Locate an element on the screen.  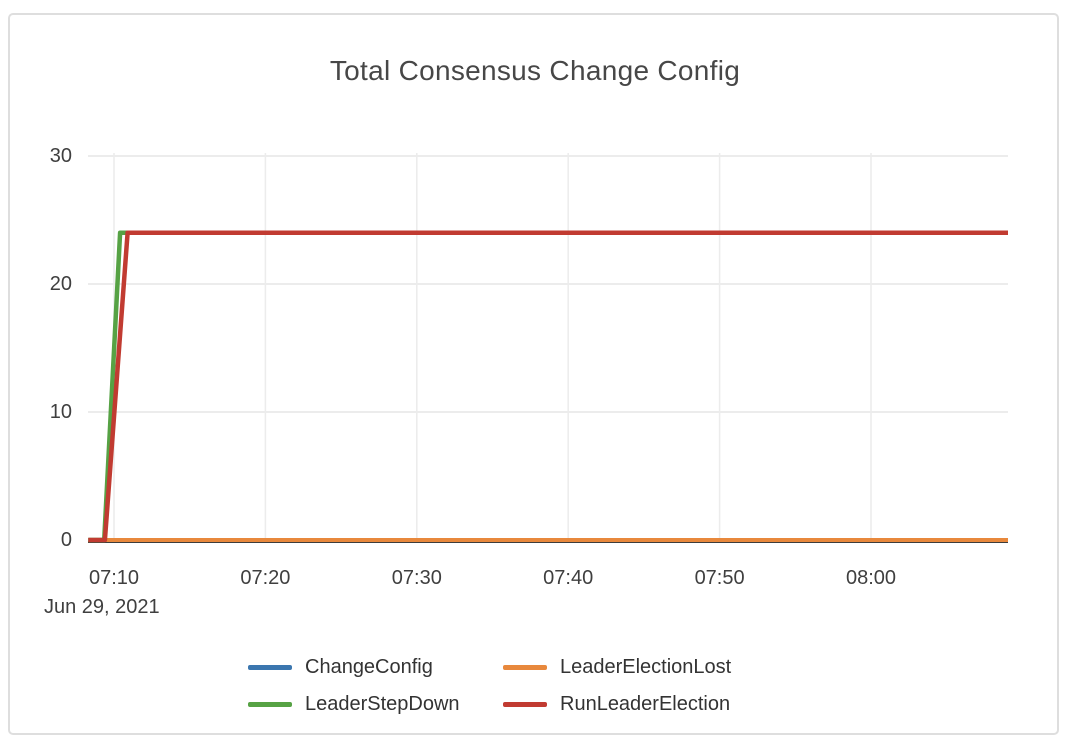
x-tick-label: 08:00 is located at coordinates (871, 578).